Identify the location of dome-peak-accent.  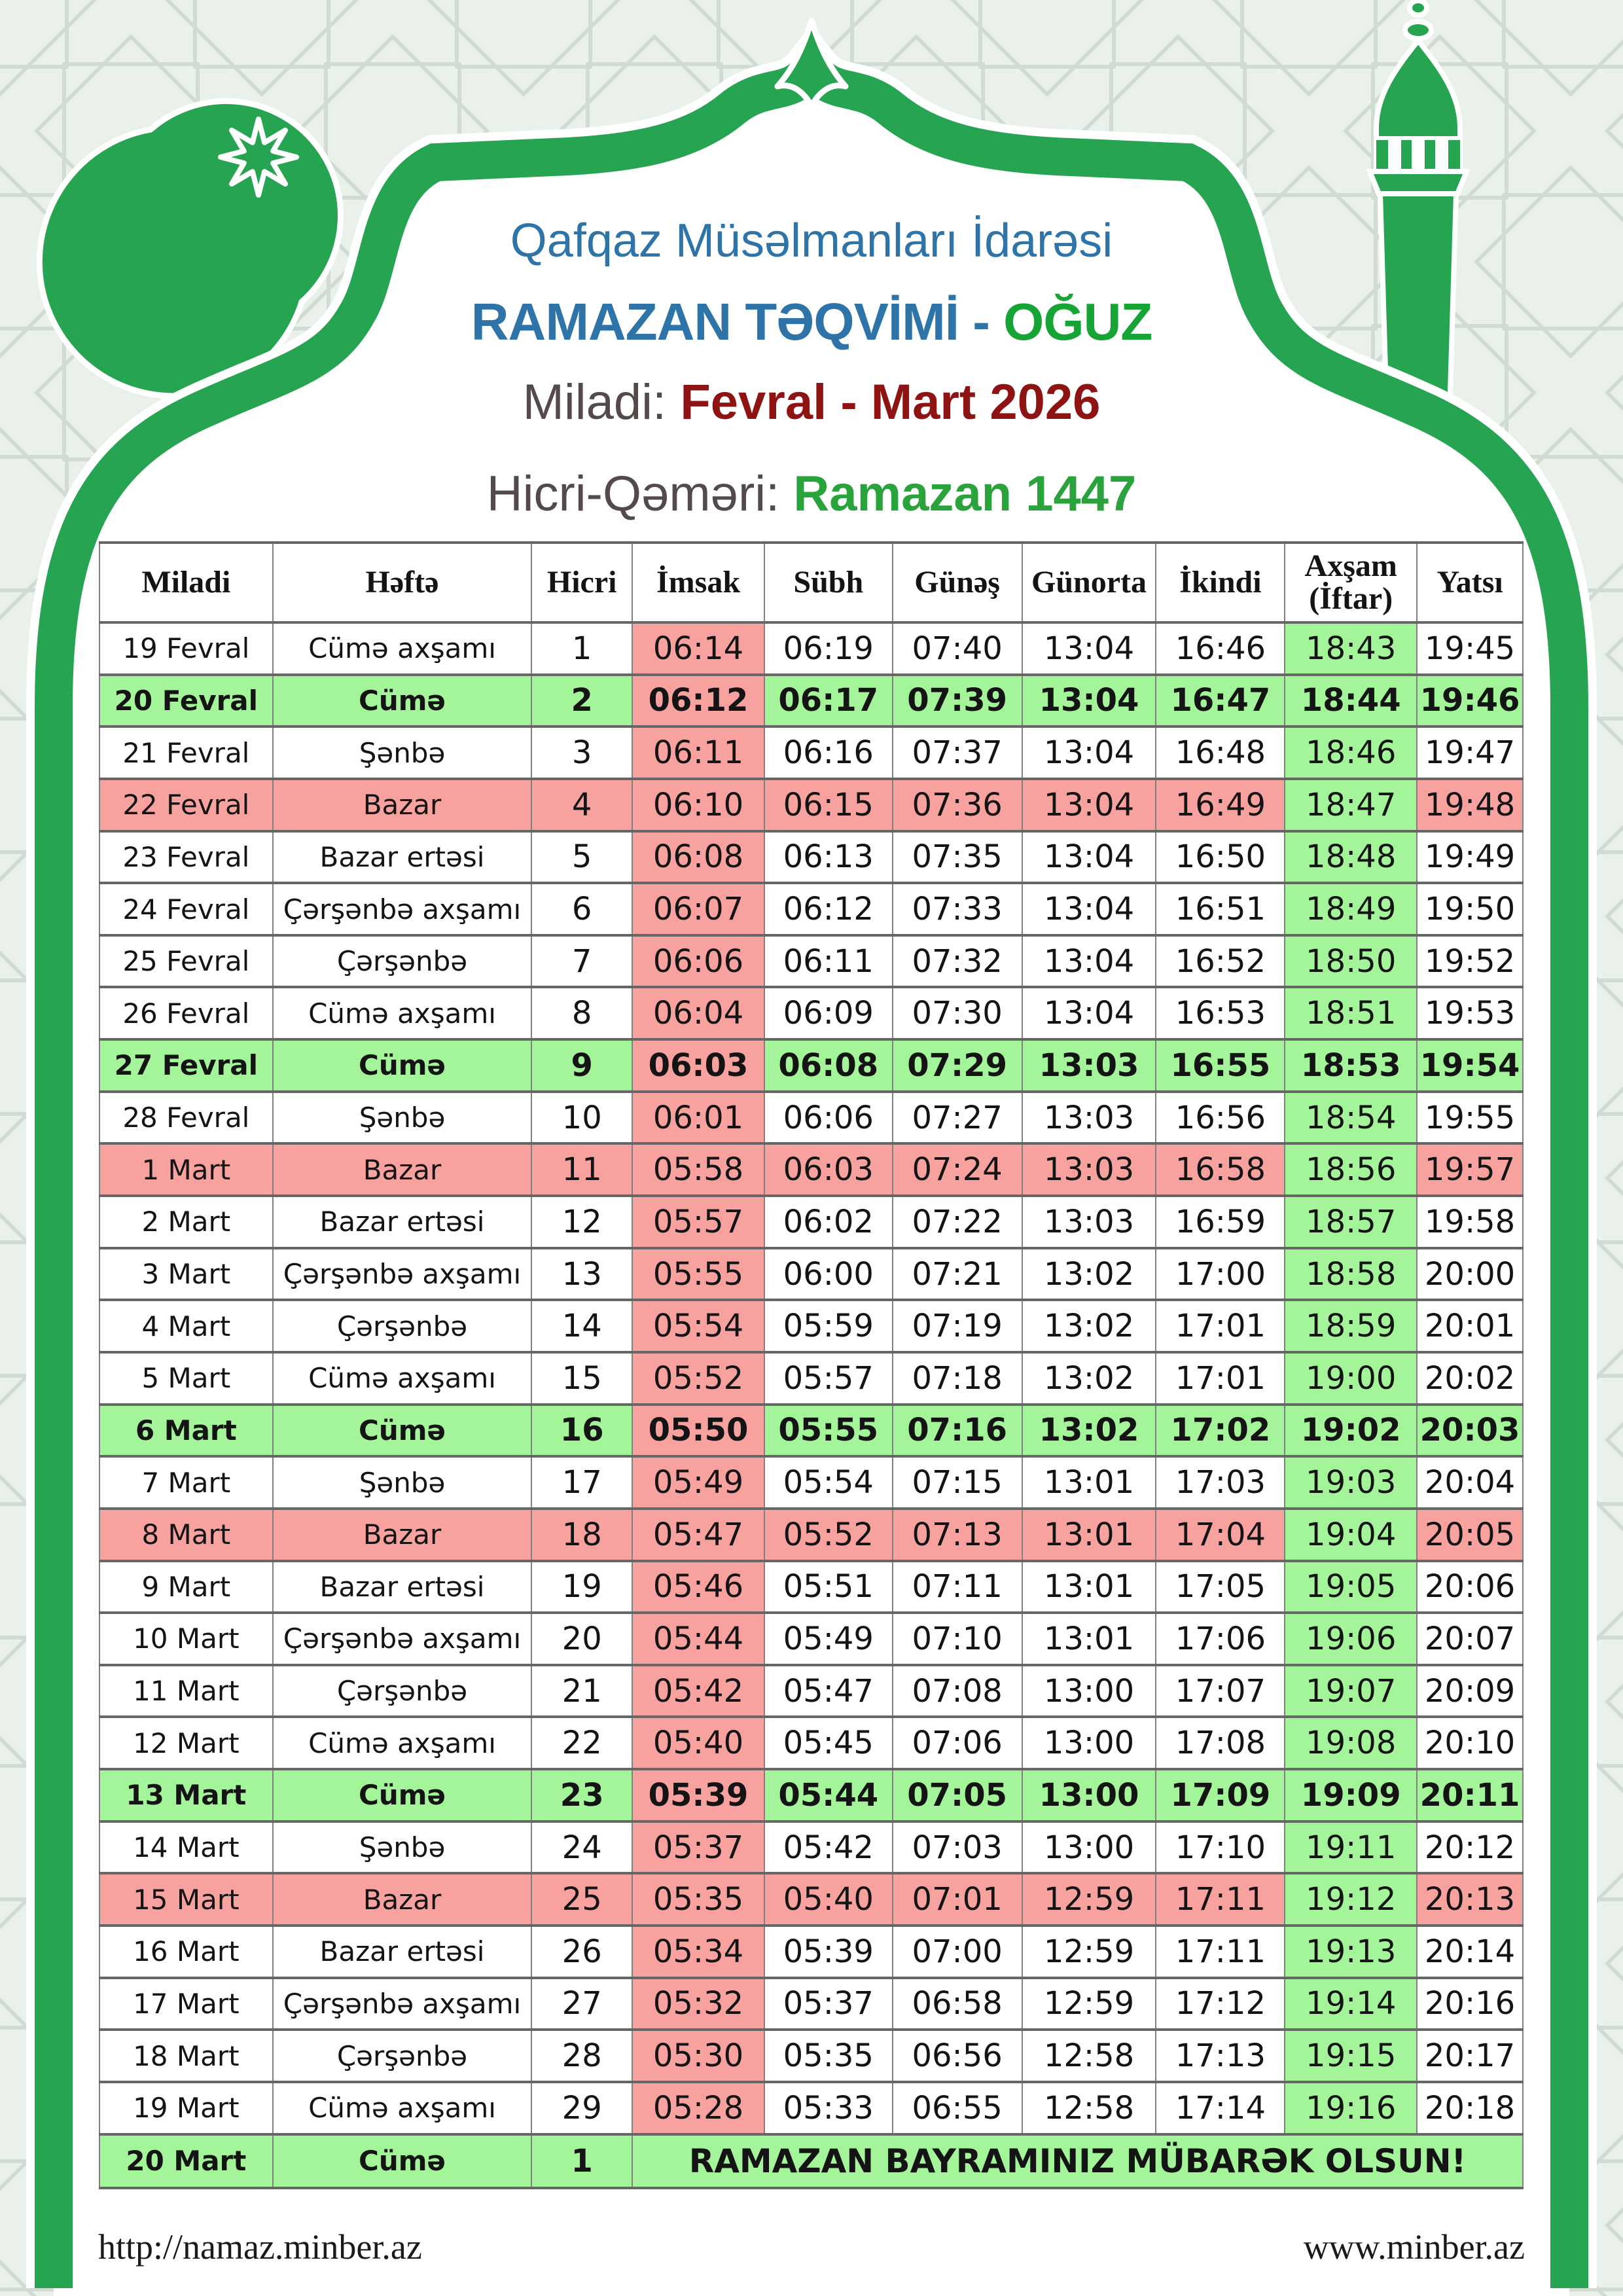
(811, 63).